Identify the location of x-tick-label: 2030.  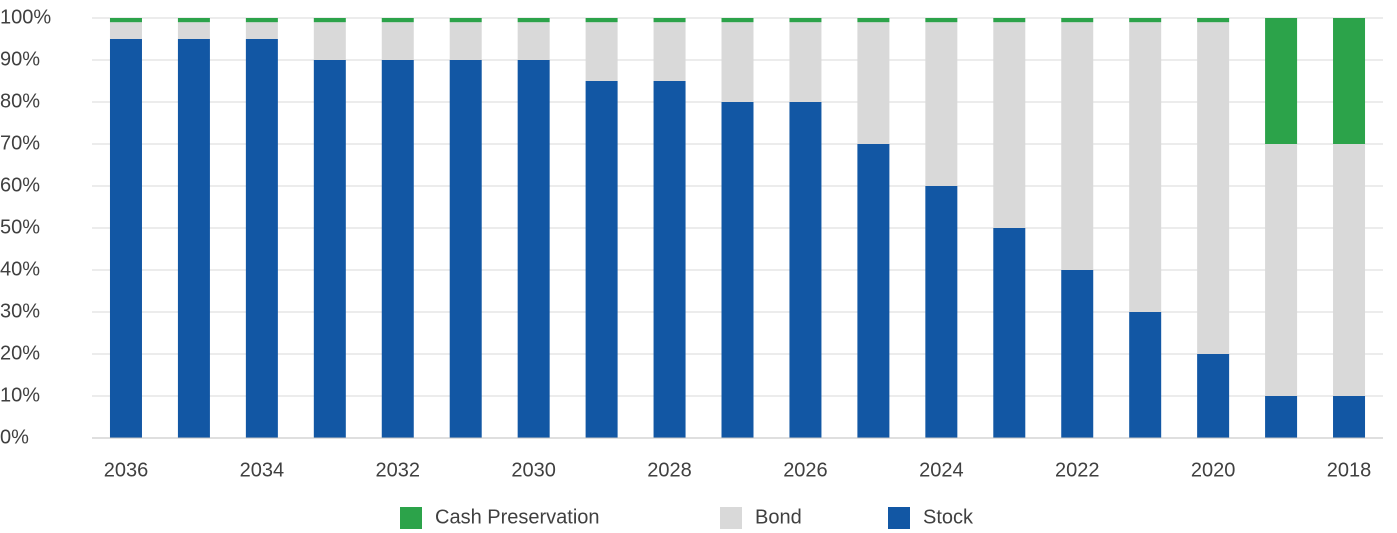
(533, 470).